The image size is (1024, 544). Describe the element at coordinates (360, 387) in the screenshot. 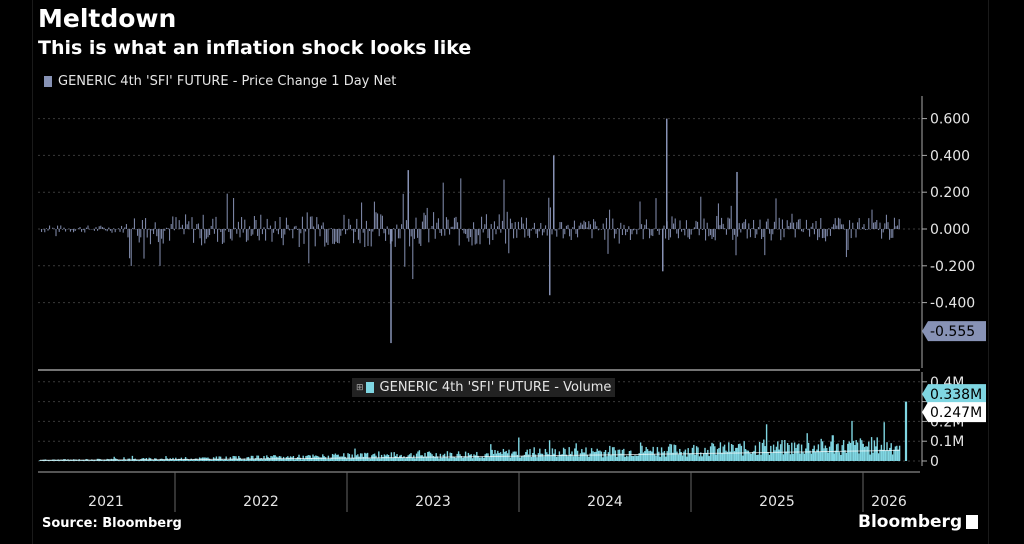

I see `legend-volume-marker: ⊞` at that location.